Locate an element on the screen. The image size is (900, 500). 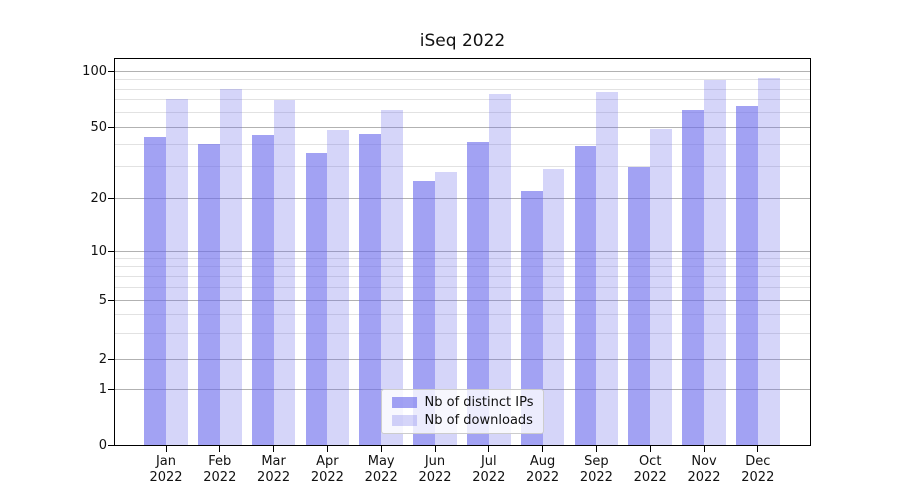
bar-nb-of-downloads-sep-2022 is located at coordinates (607, 268).